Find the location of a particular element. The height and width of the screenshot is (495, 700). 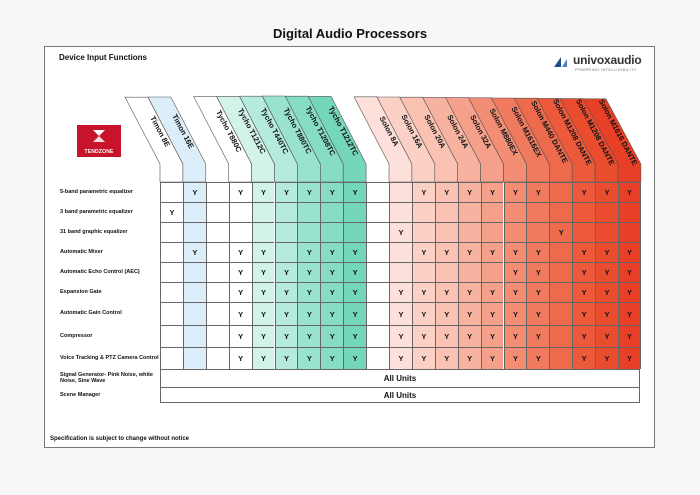

tendzone-logo: TENDZONE is located at coordinates (99, 141).